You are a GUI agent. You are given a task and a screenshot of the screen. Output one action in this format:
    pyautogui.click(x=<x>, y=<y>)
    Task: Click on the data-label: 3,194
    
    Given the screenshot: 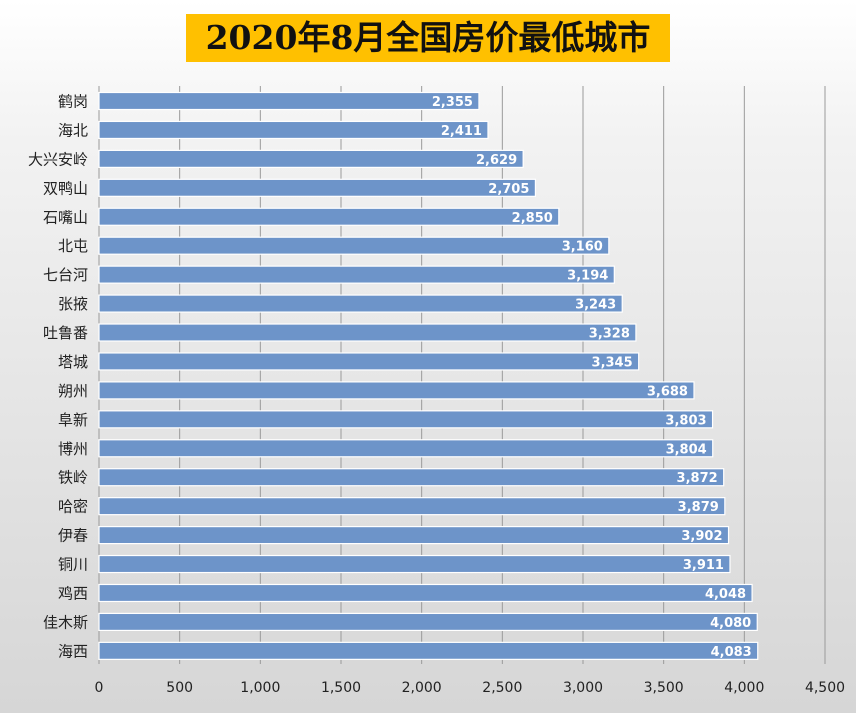 What is the action you would take?
    pyautogui.click(x=587, y=276)
    